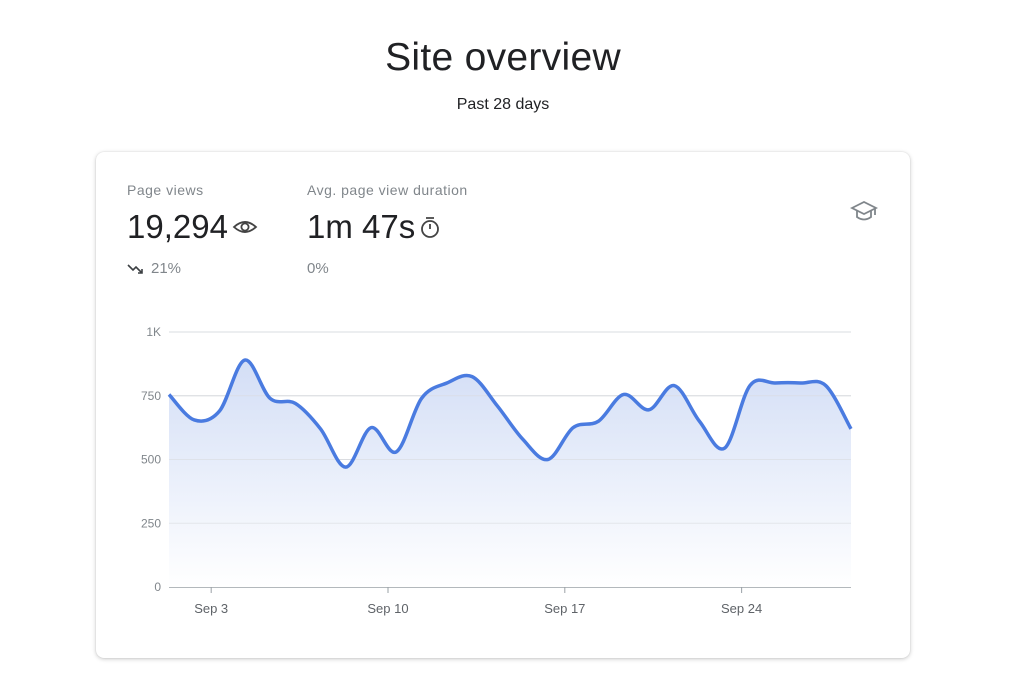 The height and width of the screenshot is (700, 1024). What do you see at coordinates (741, 608) in the screenshot?
I see `x-tick-label: Sep 24` at bounding box center [741, 608].